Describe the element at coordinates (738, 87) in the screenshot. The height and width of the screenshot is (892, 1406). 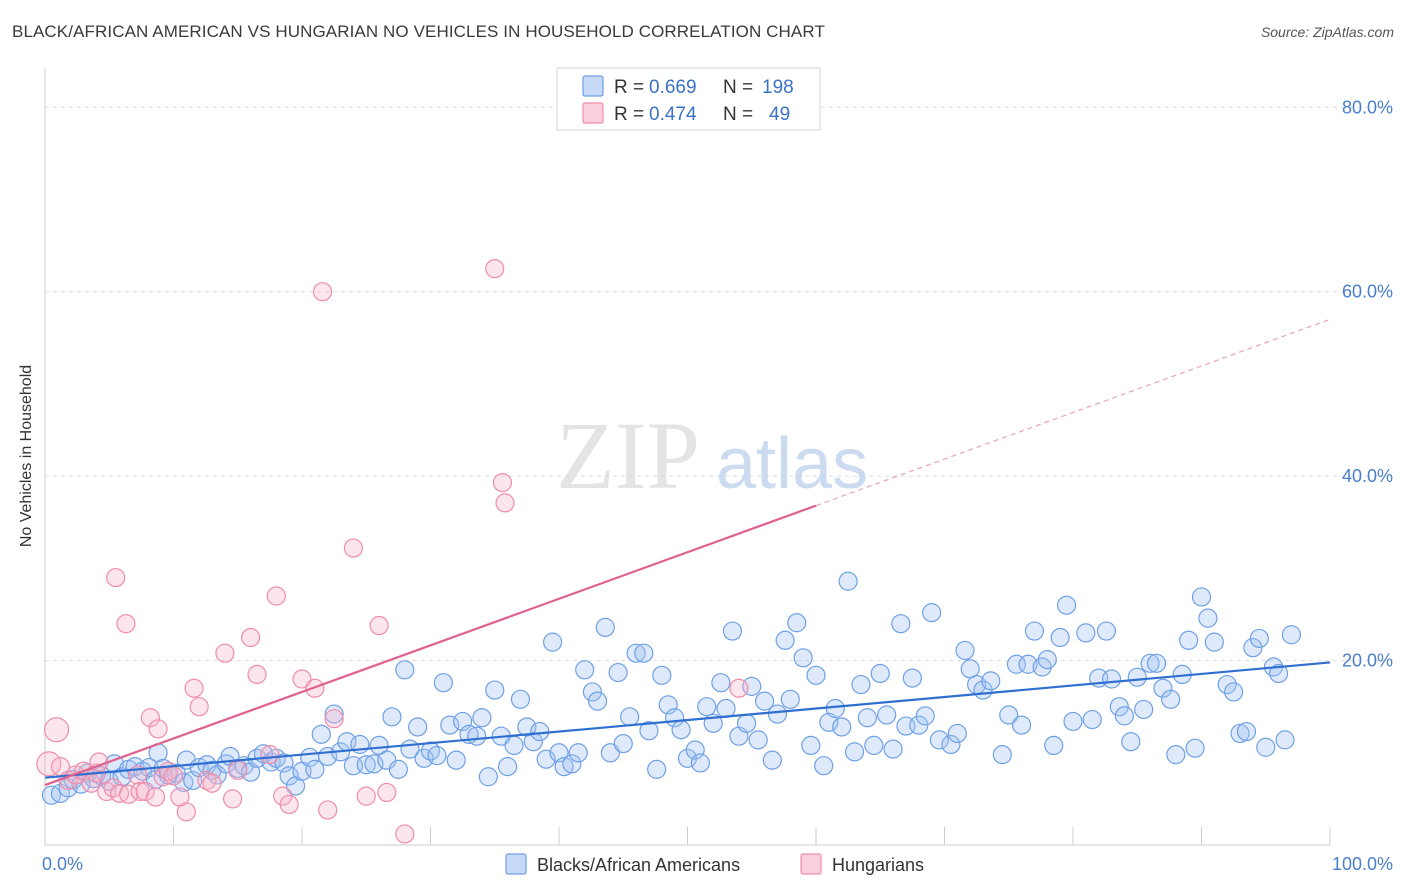
I see `legend-n-label-0: N =` at that location.